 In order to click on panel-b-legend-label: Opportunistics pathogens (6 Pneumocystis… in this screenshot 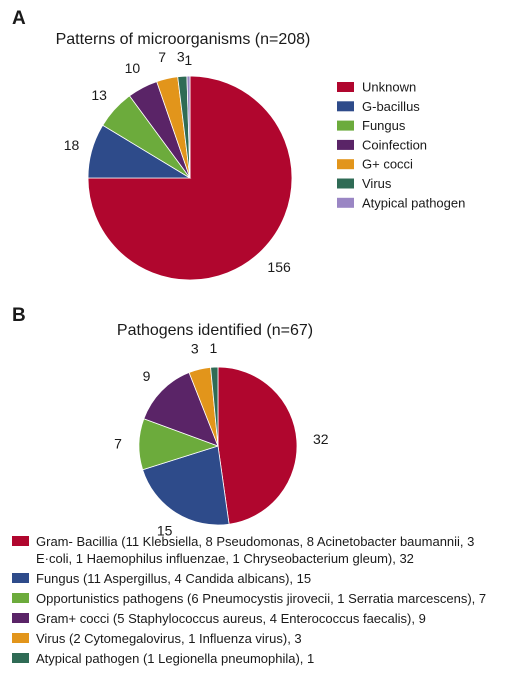, I will do `click(261, 598)`.